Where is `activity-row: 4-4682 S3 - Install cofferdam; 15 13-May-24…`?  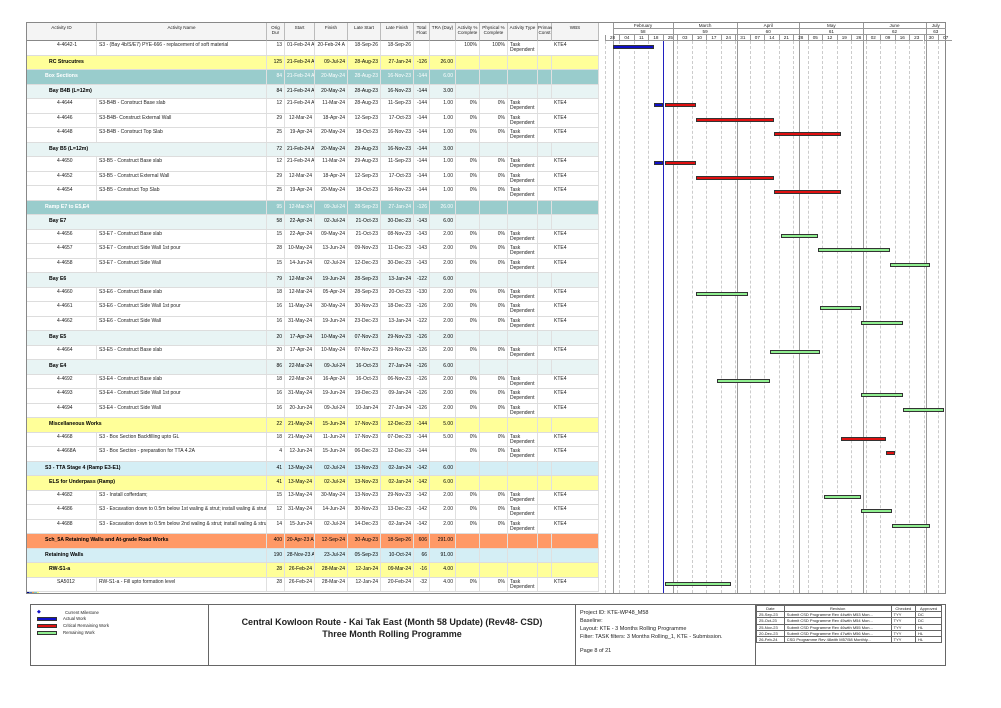
activity-row: 4-4682 S3 - Install cofferdam; 15 13-May-24… is located at coordinates (313, 497).